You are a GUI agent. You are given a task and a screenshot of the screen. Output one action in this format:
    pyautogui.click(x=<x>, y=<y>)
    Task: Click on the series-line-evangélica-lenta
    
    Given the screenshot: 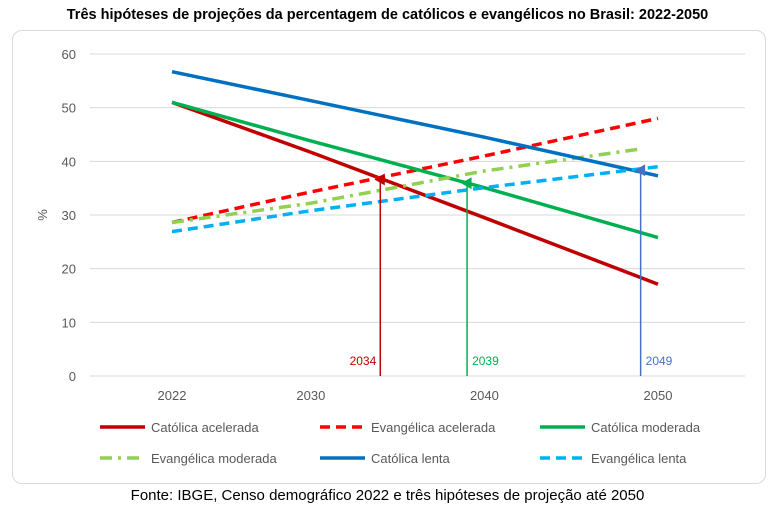 What is the action you would take?
    pyautogui.click(x=415, y=199)
    